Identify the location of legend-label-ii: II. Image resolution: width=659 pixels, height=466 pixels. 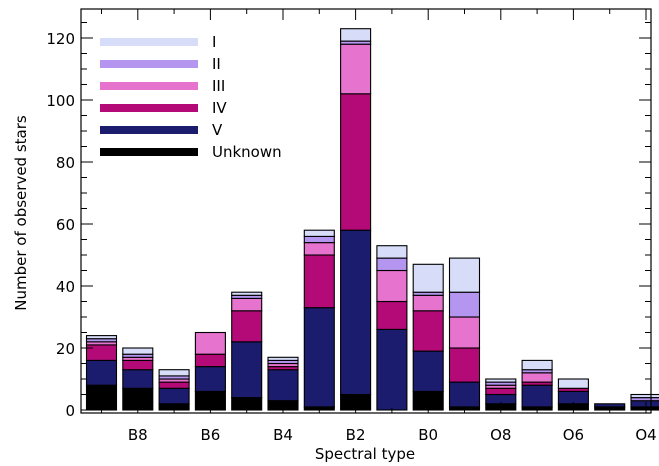
(216, 64).